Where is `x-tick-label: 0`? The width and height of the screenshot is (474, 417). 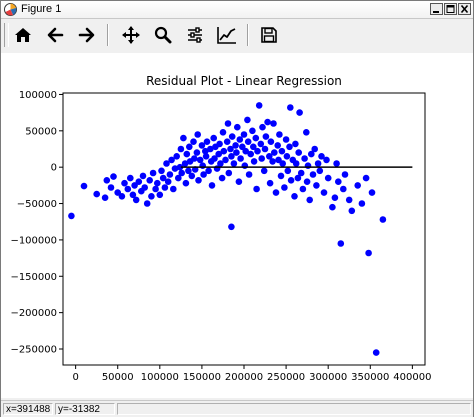
x-tick-label: 0 is located at coordinates (75, 377).